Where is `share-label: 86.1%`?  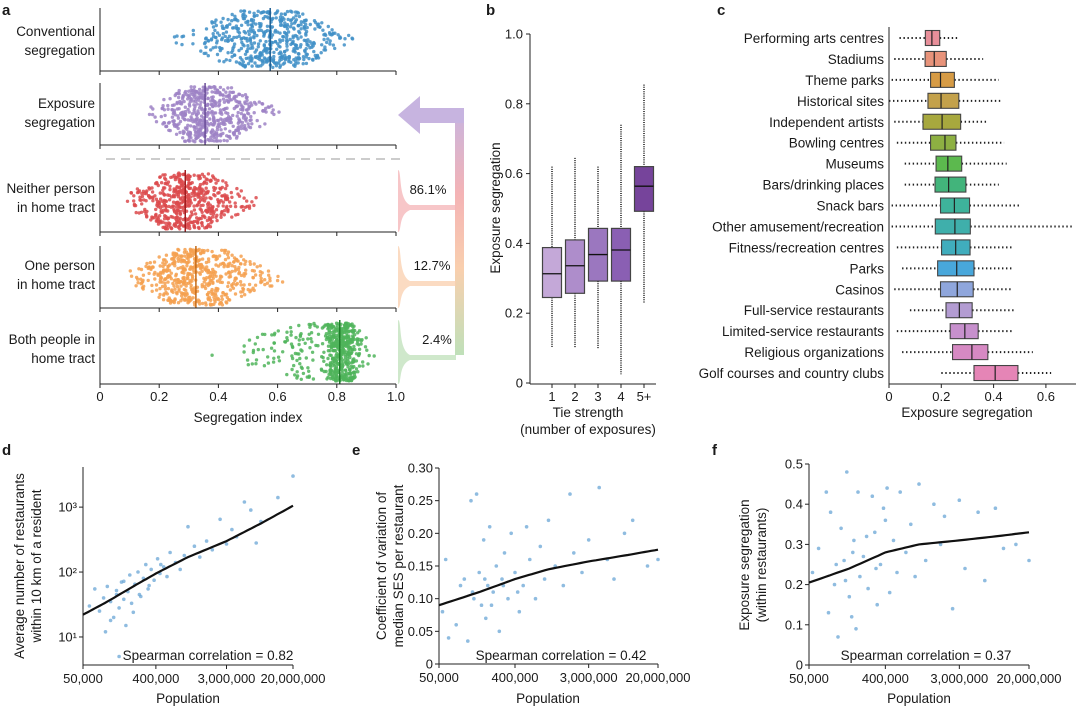 share-label: 86.1% is located at coordinates (428, 189).